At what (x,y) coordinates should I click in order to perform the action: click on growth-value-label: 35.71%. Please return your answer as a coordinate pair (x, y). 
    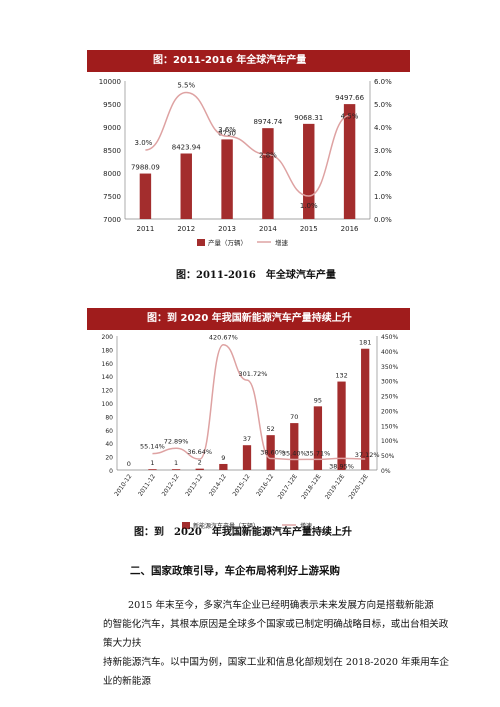
    Looking at the image, I should click on (318, 453).